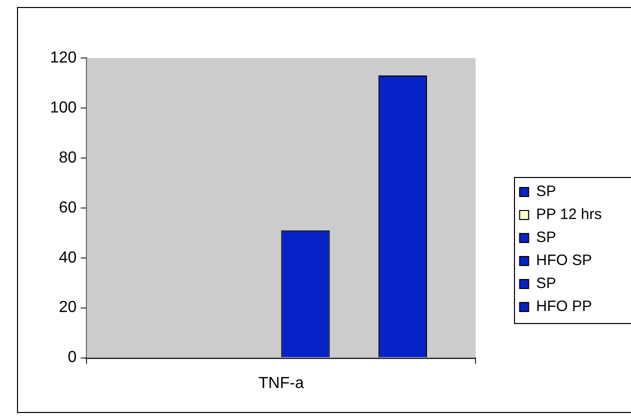 The height and width of the screenshot is (419, 631). Describe the element at coordinates (63, 57) in the screenshot. I see `y-tick-label: 120` at that location.